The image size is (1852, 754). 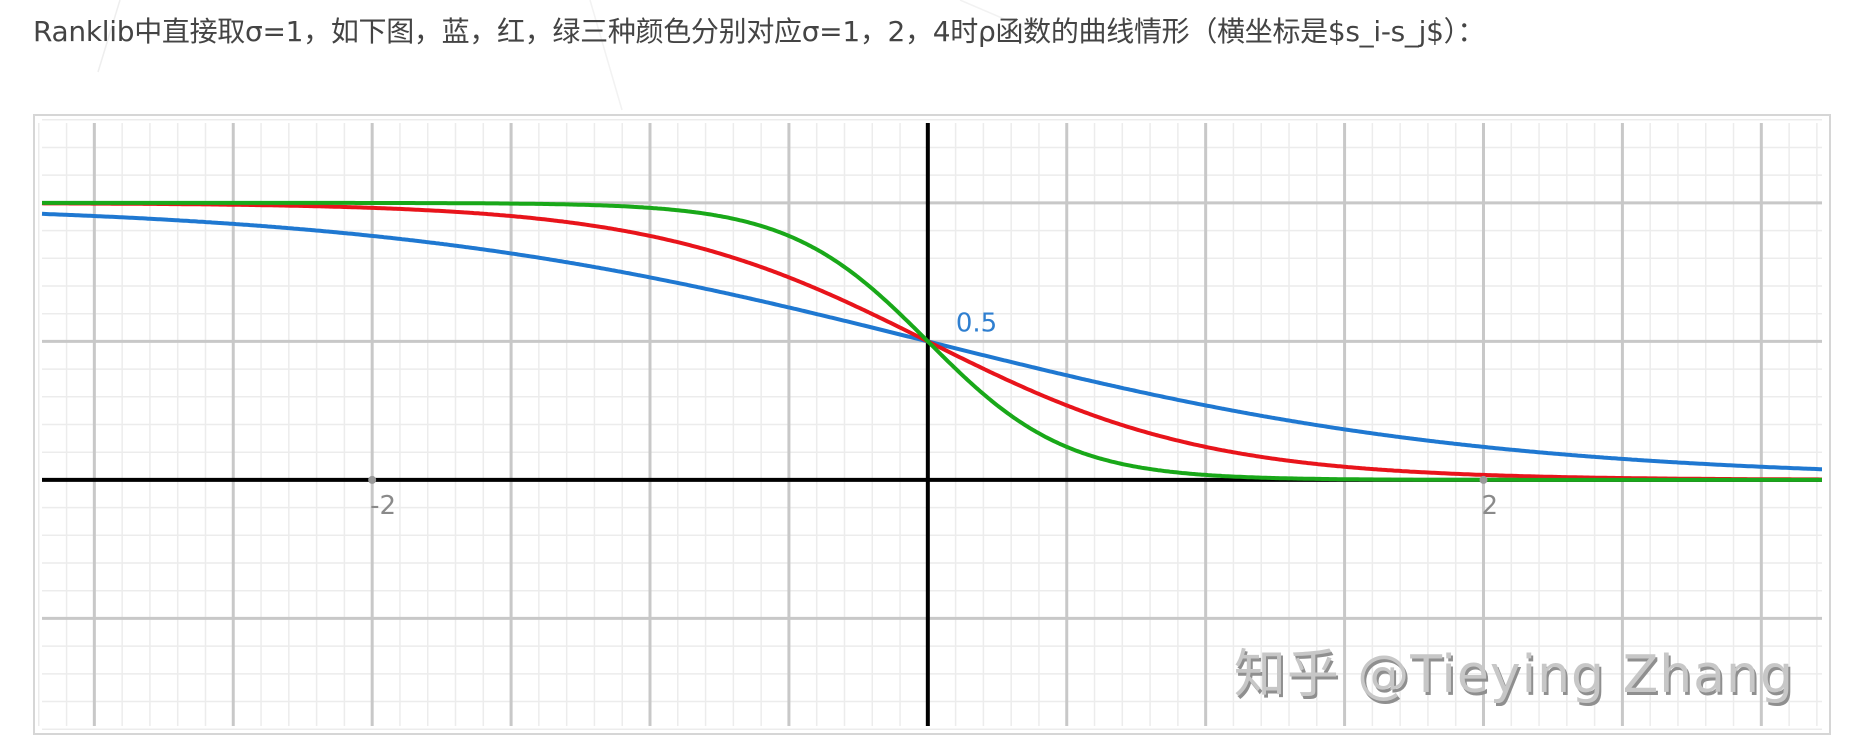 I want to click on watermark: 知乎 @Tieying Zhang, so click(x=1513, y=675).